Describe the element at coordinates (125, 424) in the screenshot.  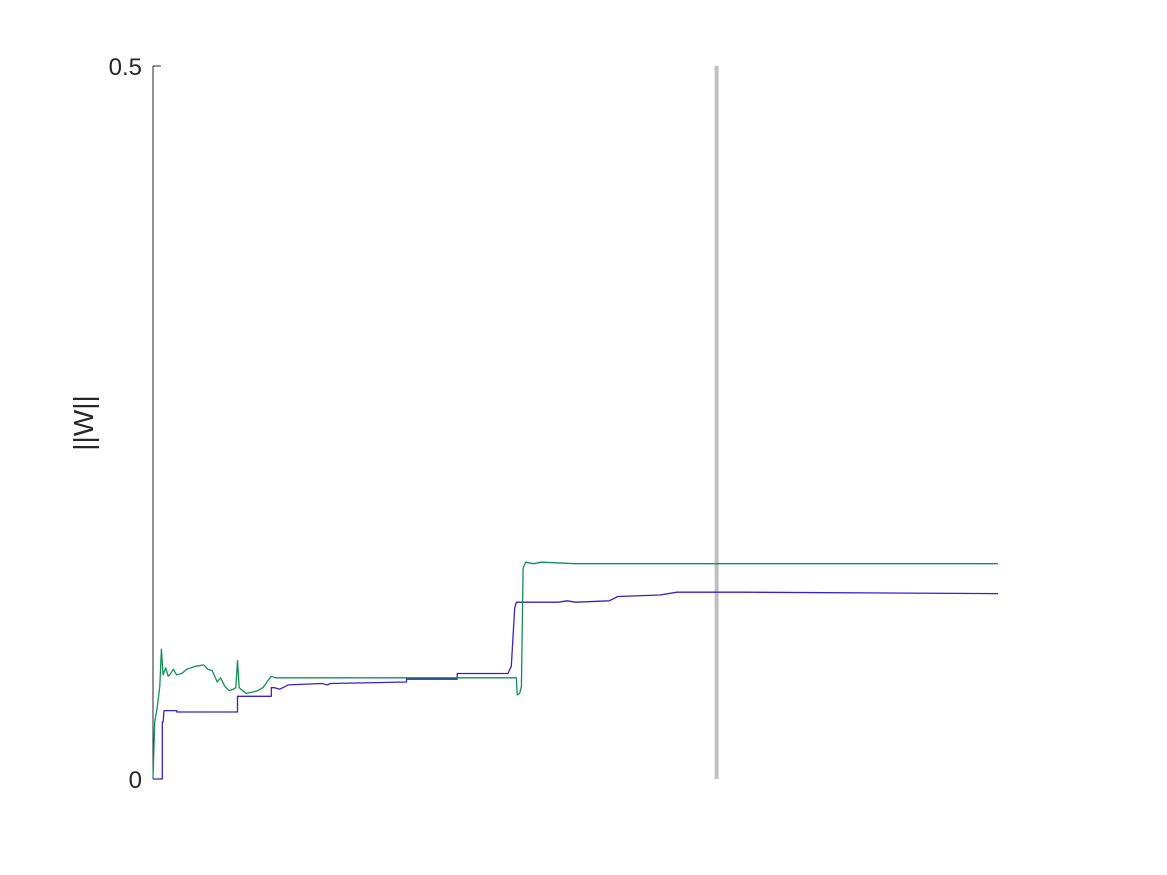
I see `y-tick-labels: 00.5` at that location.